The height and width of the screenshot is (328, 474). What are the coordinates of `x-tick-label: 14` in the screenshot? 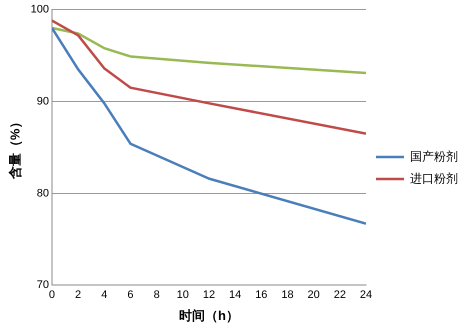 It's located at (235, 294).